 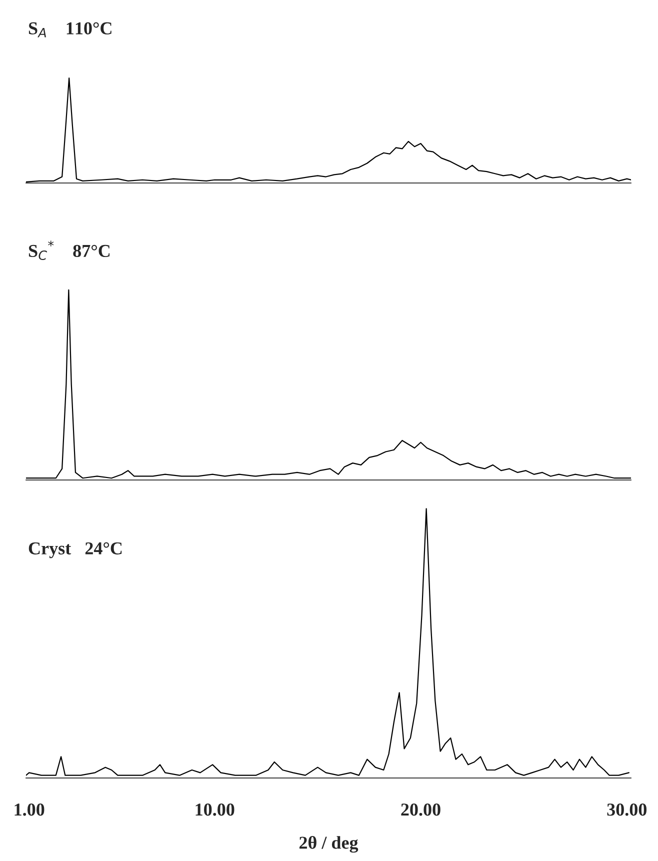 I want to click on text: Cryst 24°C, so click(x=75, y=550).